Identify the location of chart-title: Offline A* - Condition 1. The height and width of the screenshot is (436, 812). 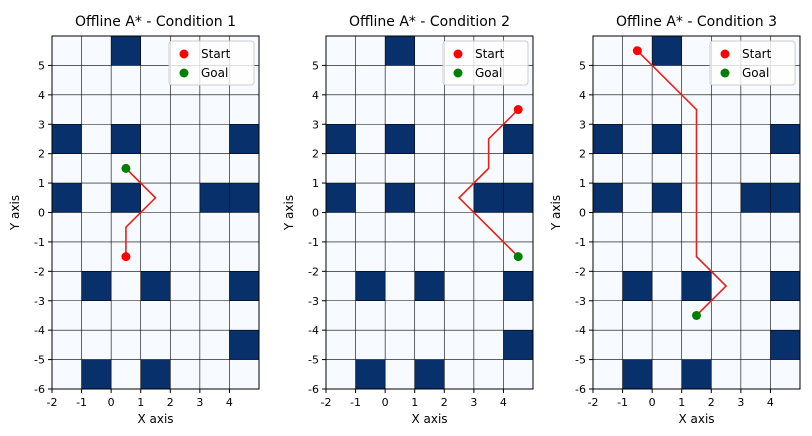
(155, 22).